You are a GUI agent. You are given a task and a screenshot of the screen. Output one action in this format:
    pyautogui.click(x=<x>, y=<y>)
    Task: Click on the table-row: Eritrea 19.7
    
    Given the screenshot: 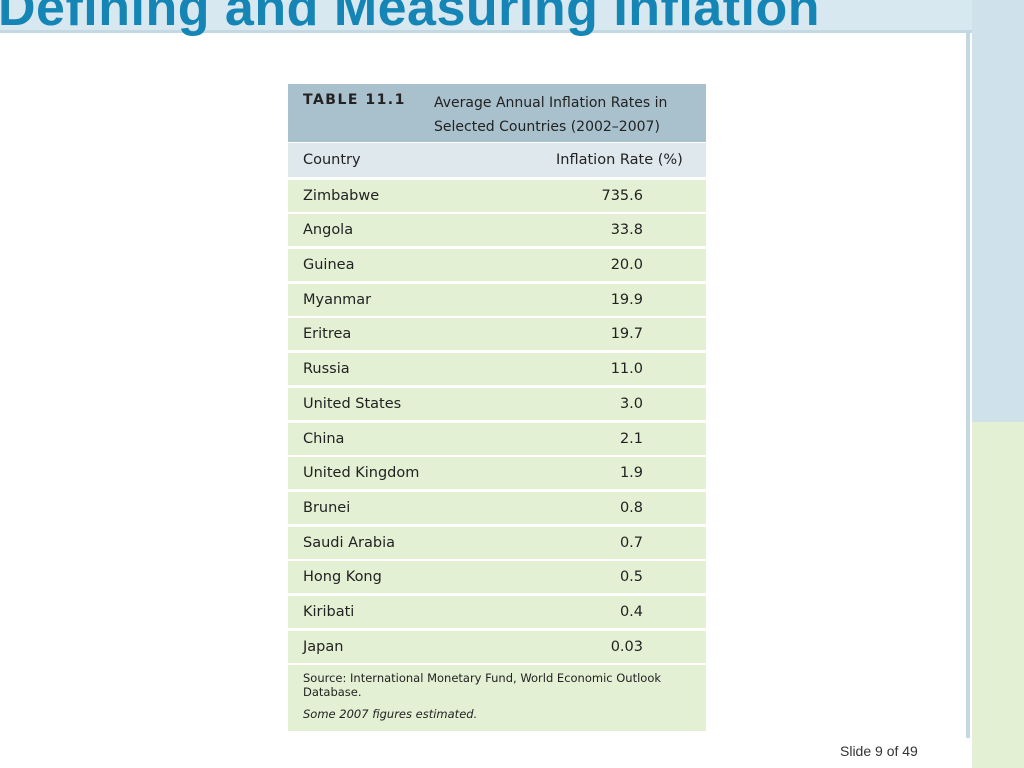 What is the action you would take?
    pyautogui.click(x=497, y=334)
    